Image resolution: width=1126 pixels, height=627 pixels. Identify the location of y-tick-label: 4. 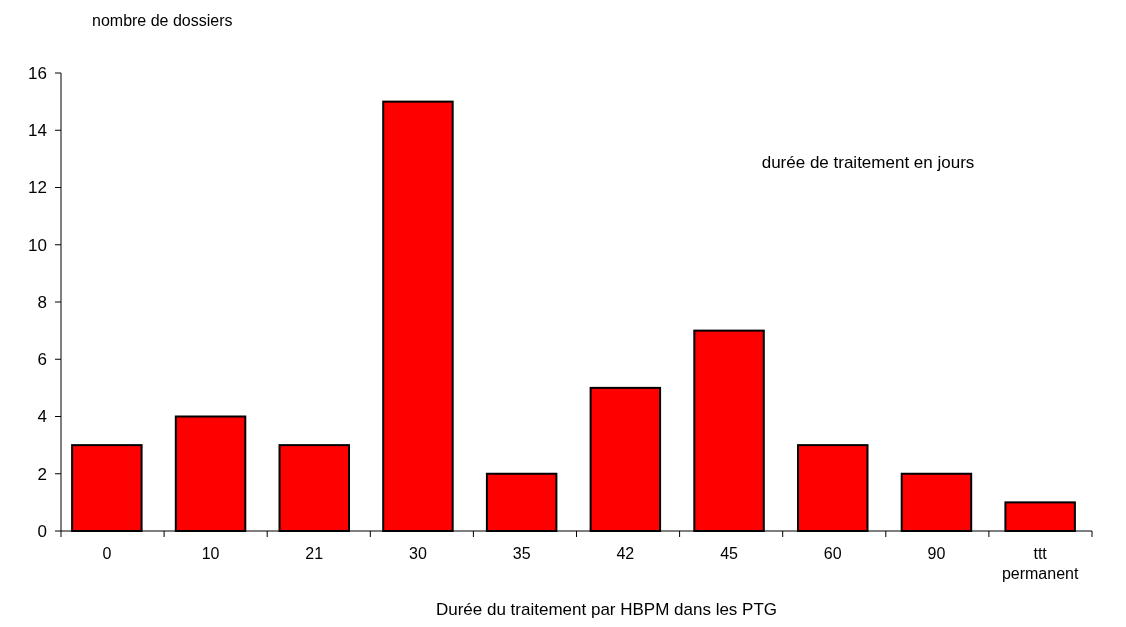
(42, 417).